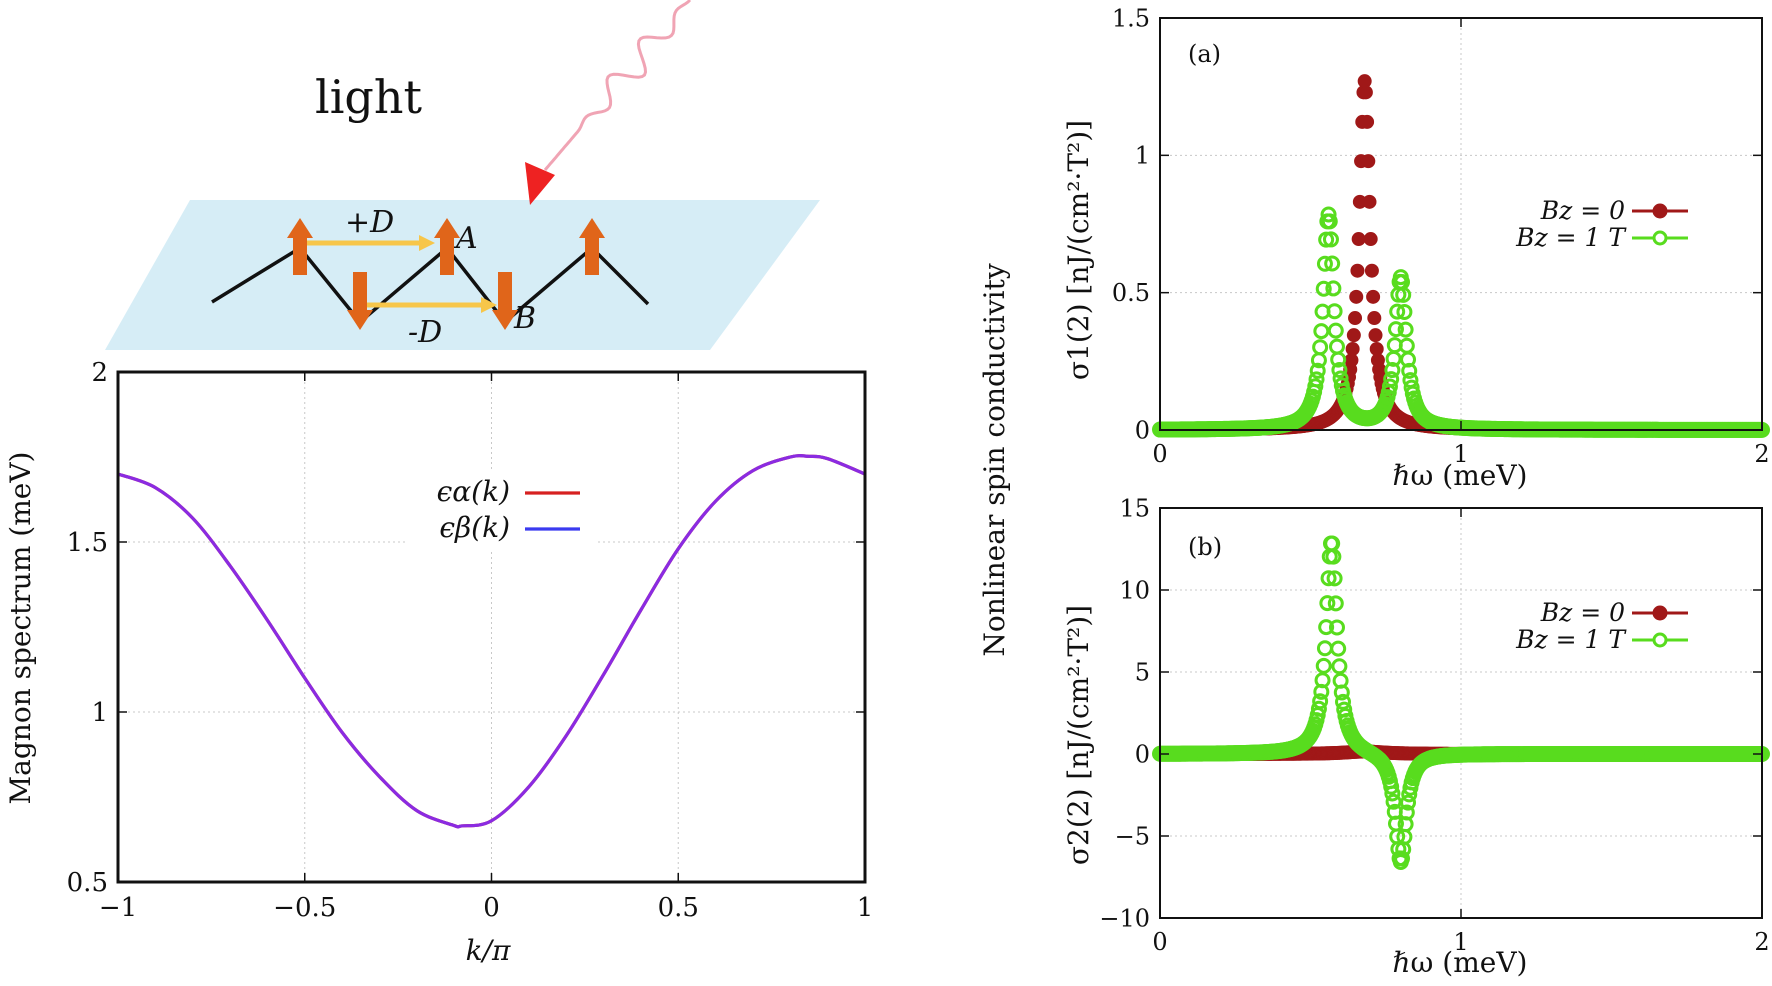 The width and height of the screenshot is (1772, 986). I want to click on y-tick-label: 0.5, so click(87, 883).